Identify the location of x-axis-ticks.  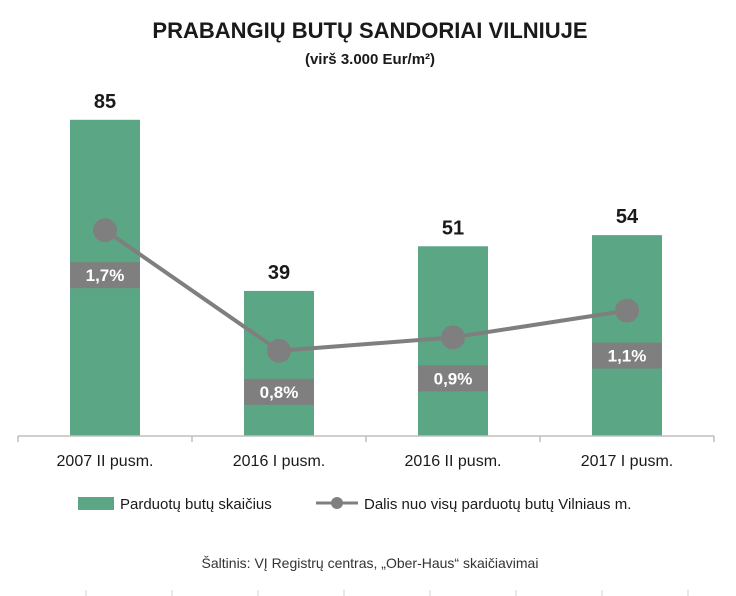
(366, 439).